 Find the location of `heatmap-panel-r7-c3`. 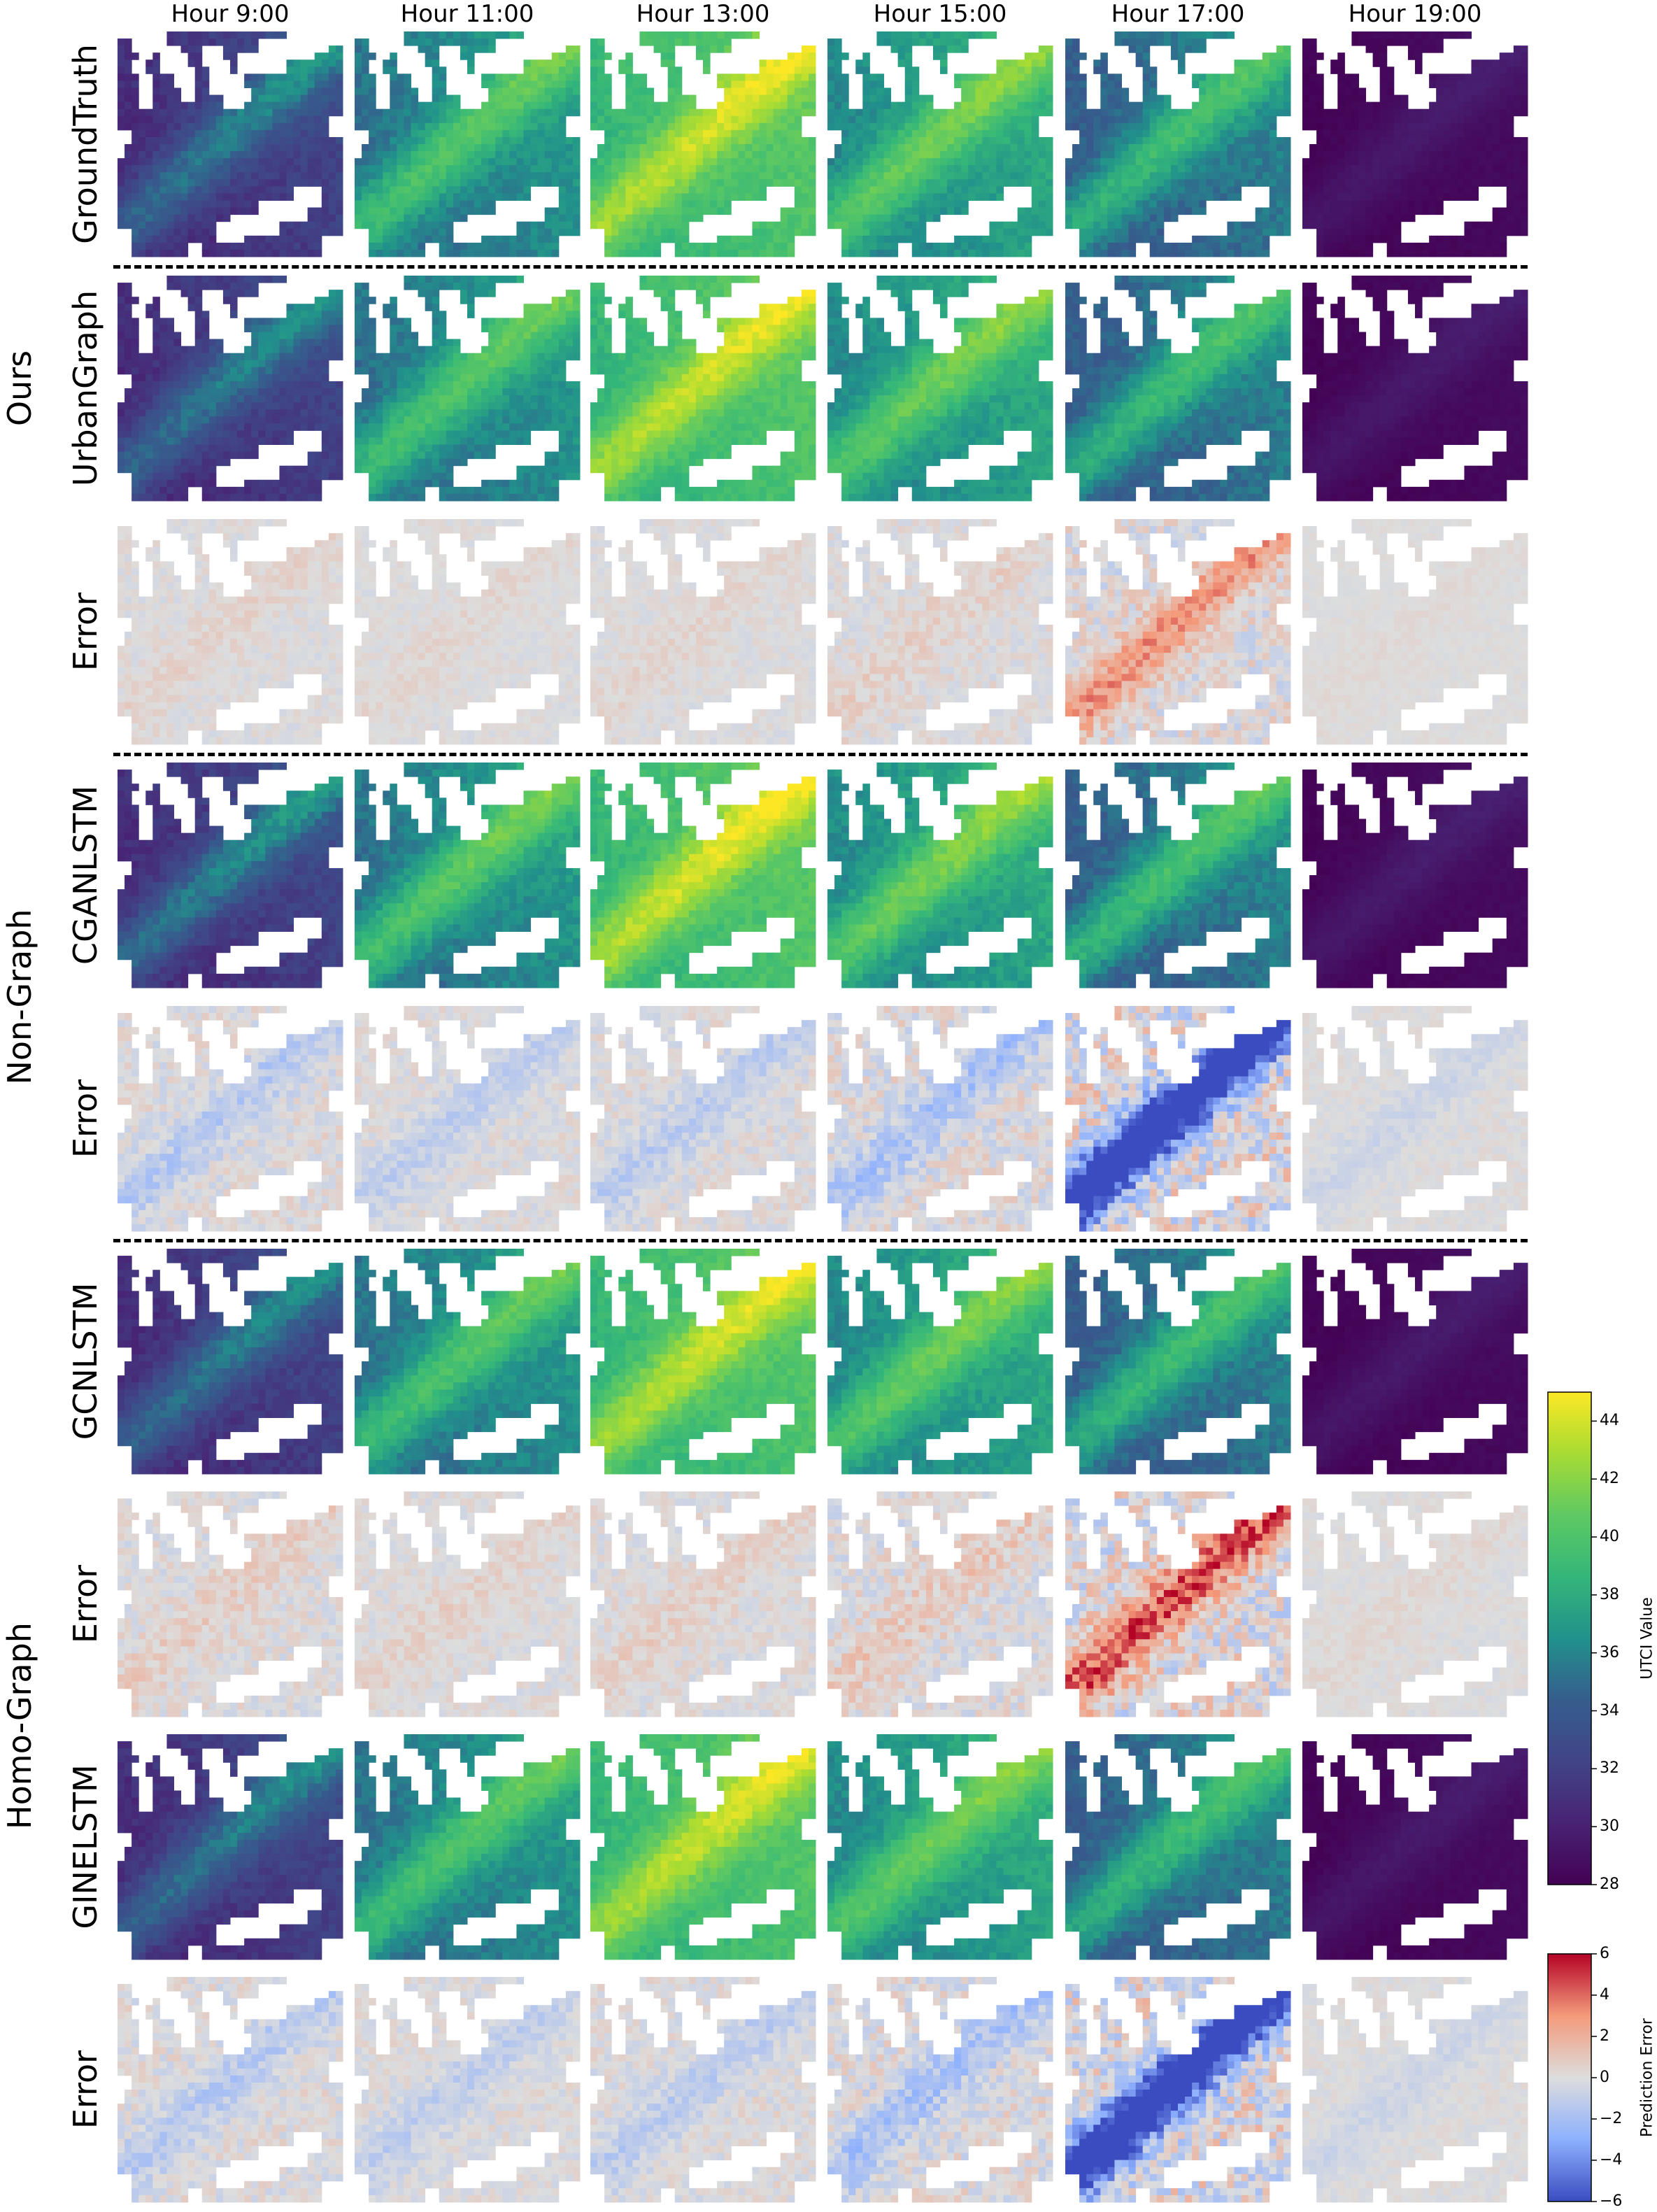

heatmap-panel-r7-c3 is located at coordinates (940, 1847).